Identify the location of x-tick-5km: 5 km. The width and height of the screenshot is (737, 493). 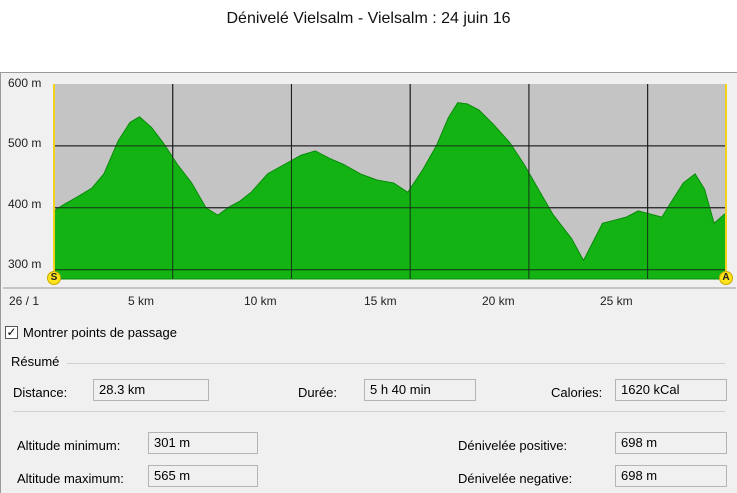
(141, 301).